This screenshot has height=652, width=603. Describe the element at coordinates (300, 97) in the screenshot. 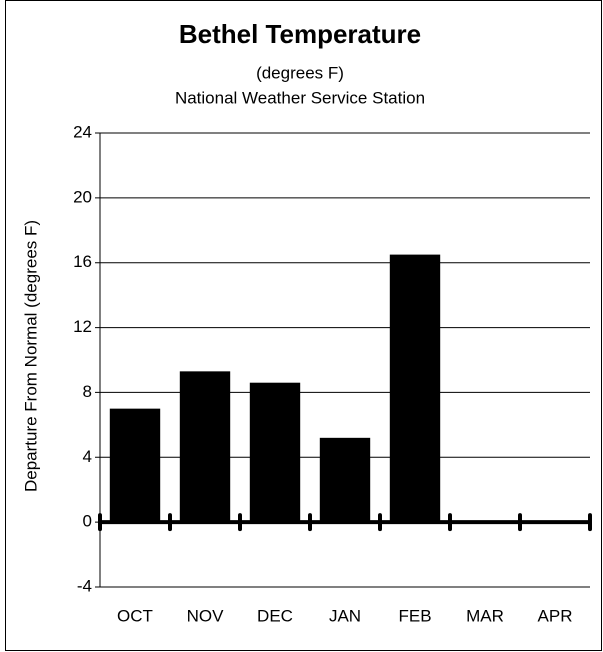

I see `chart-subtitle: National Weather Service Station` at that location.